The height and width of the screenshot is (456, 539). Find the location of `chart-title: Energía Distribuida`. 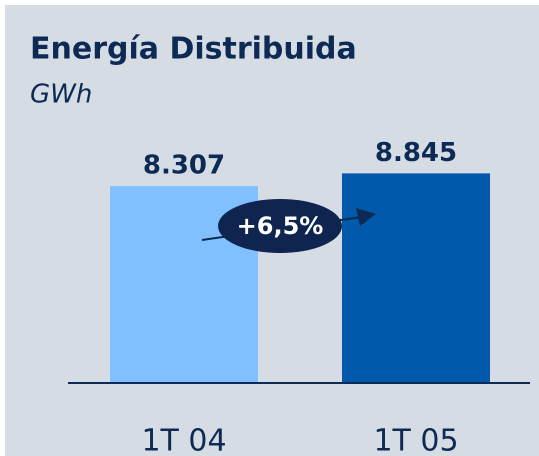

chart-title: Energía Distribuida is located at coordinates (193, 49).